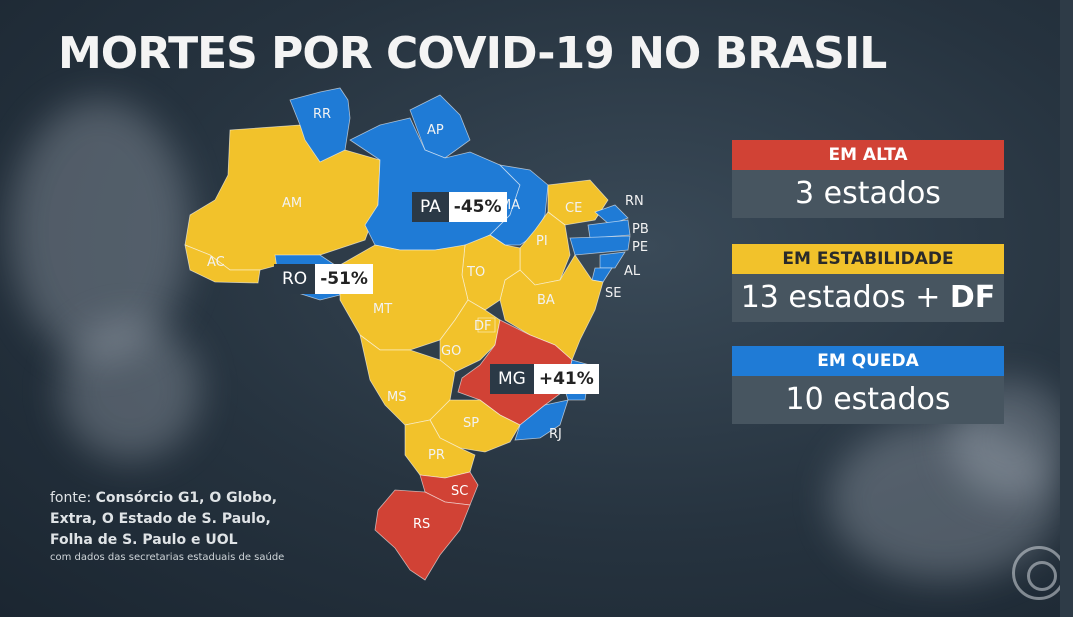 The height and width of the screenshot is (617, 1073). I want to click on highlight-ro: RO -51%, so click(323, 279).